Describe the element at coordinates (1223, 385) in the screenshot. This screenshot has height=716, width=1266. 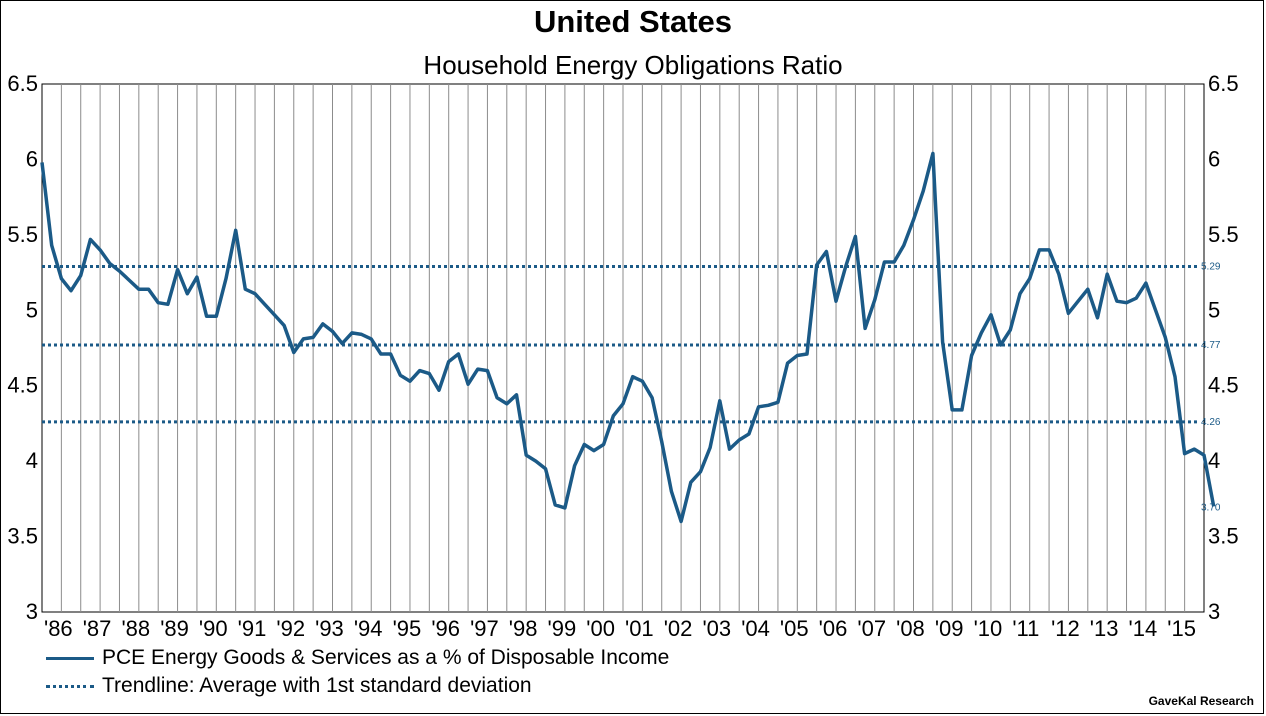
I see `y-tick-label-right: 4.5` at that location.